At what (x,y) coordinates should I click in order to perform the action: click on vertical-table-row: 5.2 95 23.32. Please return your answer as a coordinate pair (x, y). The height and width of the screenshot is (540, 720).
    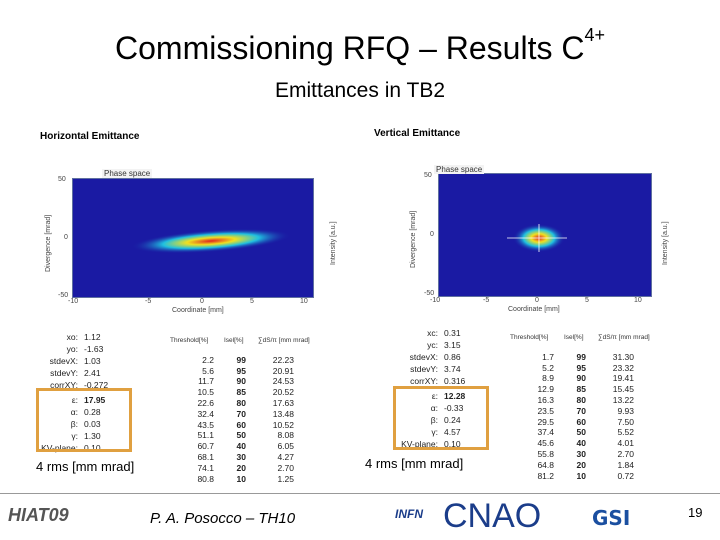
    Looking at the image, I should click on (588, 367).